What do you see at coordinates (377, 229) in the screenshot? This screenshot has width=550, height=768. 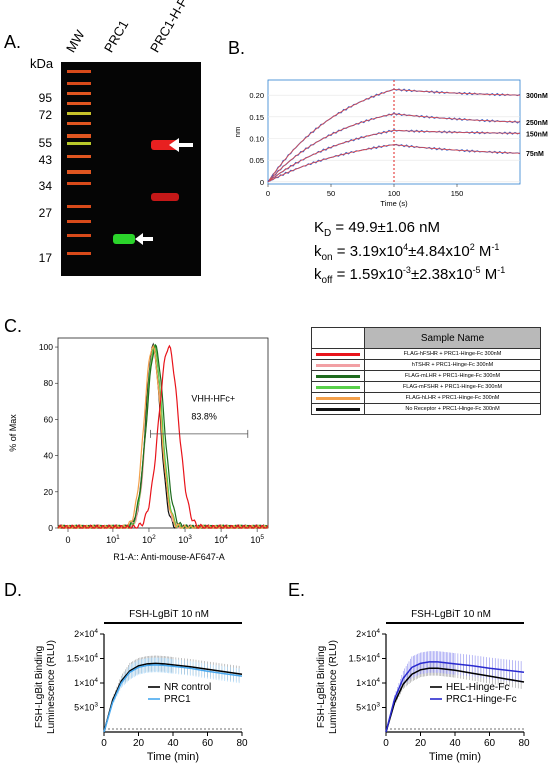 I see `kd-equation: KD = 49.9±1.06 nM` at bounding box center [377, 229].